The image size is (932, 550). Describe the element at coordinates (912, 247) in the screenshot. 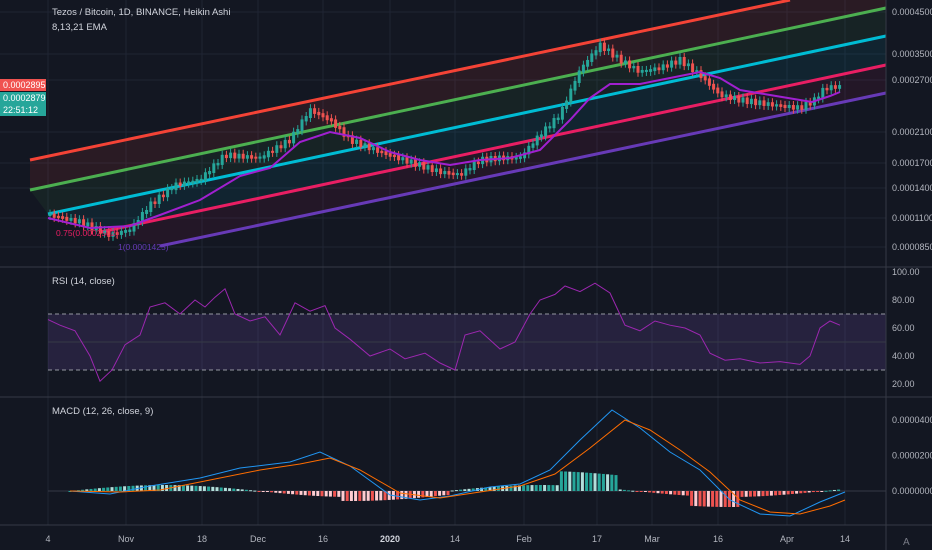

I see `price-tick-label: 0.0000850` at that location.